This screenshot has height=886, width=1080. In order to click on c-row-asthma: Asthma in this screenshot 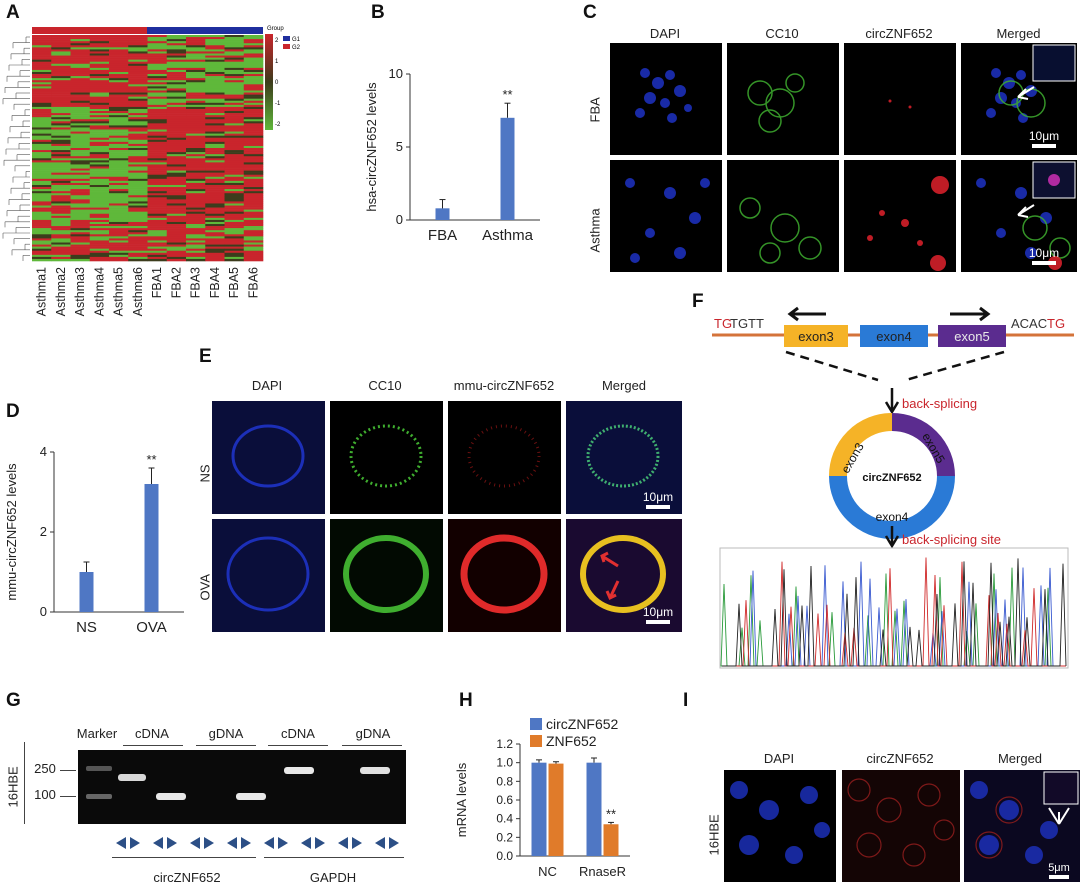, I will do `click(595, 230)`.